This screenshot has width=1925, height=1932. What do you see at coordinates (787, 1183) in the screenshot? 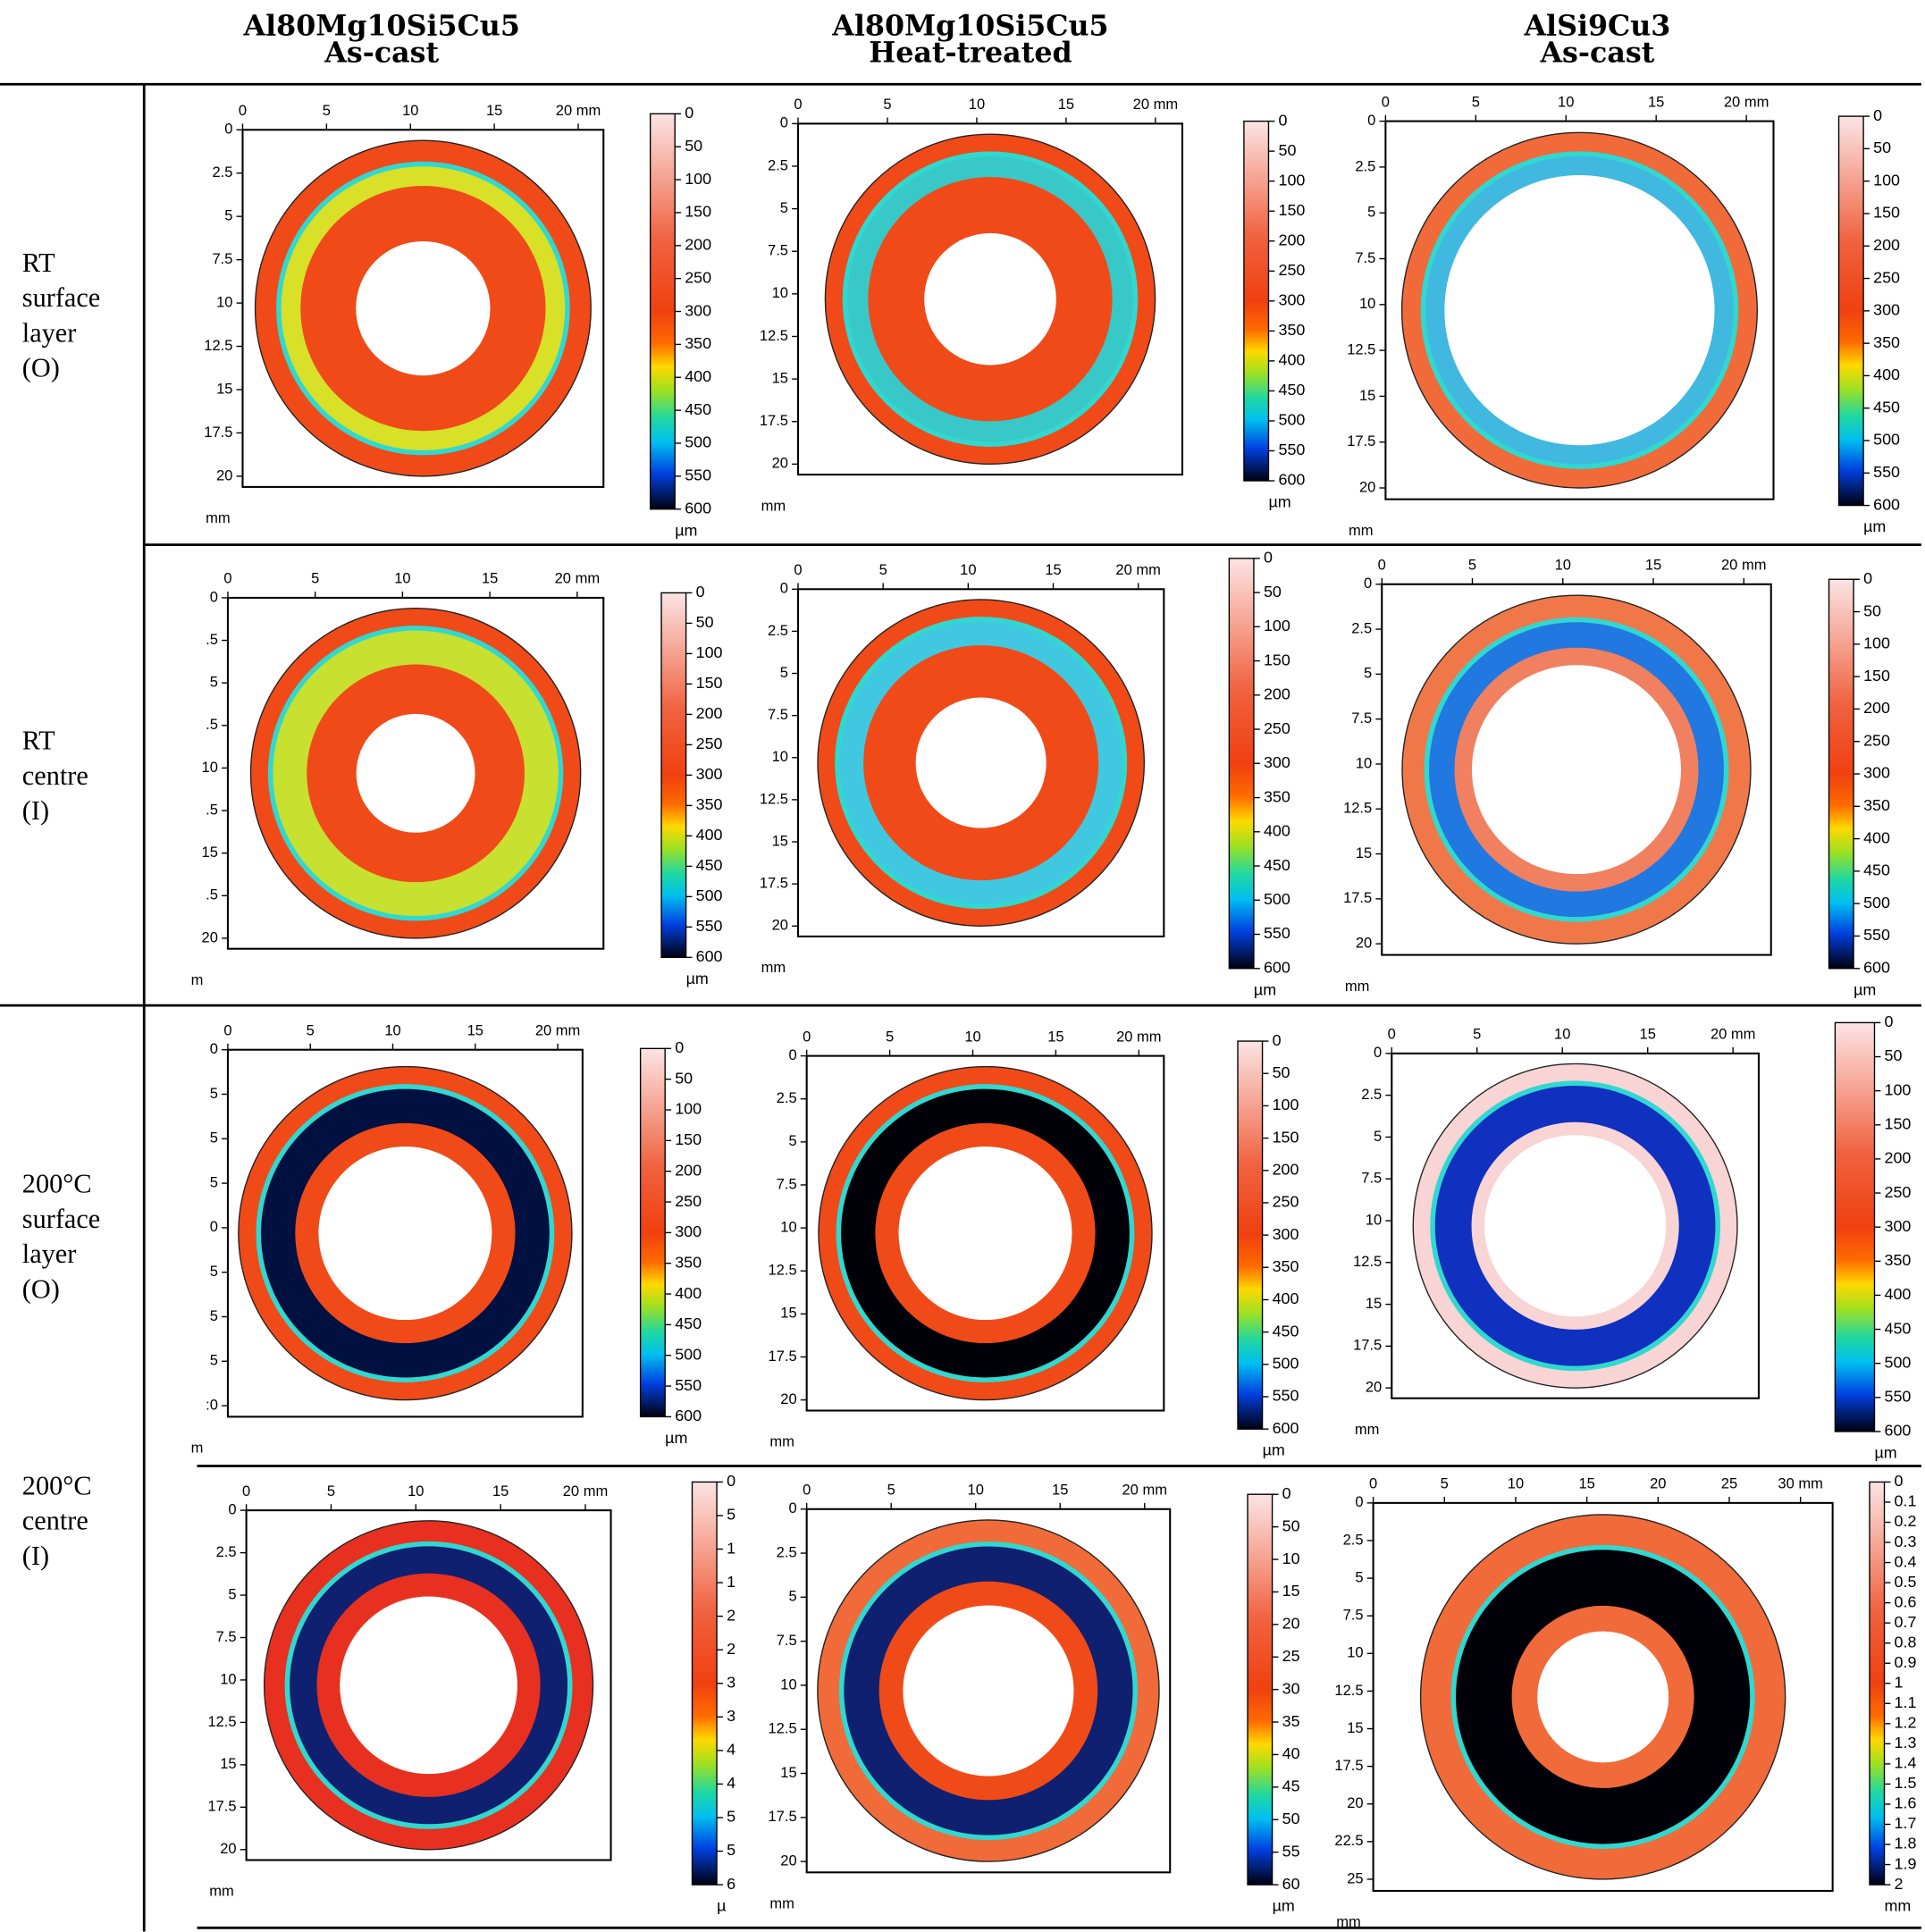
I see `y-tick-label: 7.5` at bounding box center [787, 1183].